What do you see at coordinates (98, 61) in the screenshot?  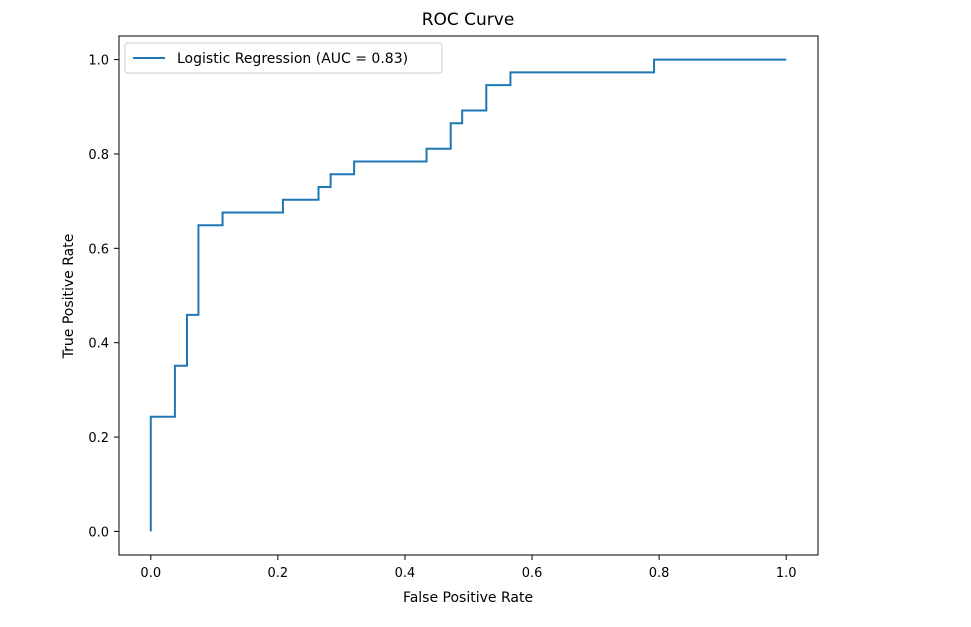 I see `y-tick-label: 1.0` at bounding box center [98, 61].